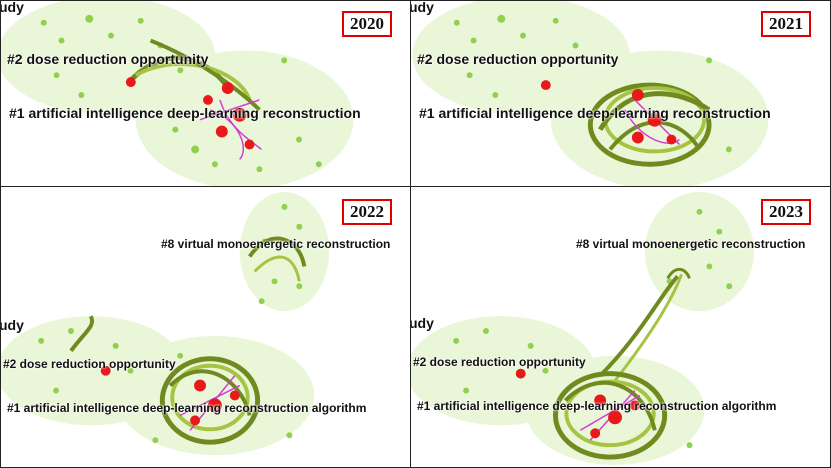  Describe the element at coordinates (786, 212) in the screenshot. I see `year-label: 2023` at that location.